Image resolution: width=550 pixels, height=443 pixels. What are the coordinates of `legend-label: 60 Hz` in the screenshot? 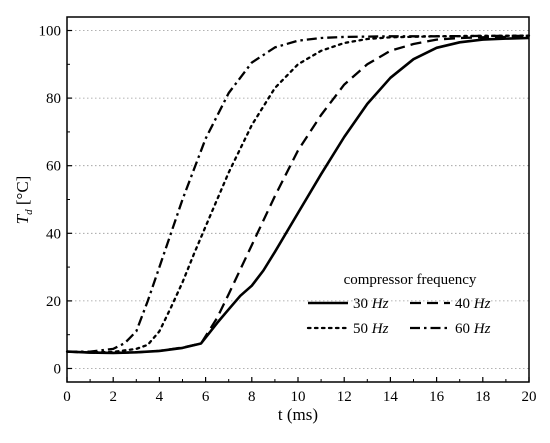 It's located at (473, 329).